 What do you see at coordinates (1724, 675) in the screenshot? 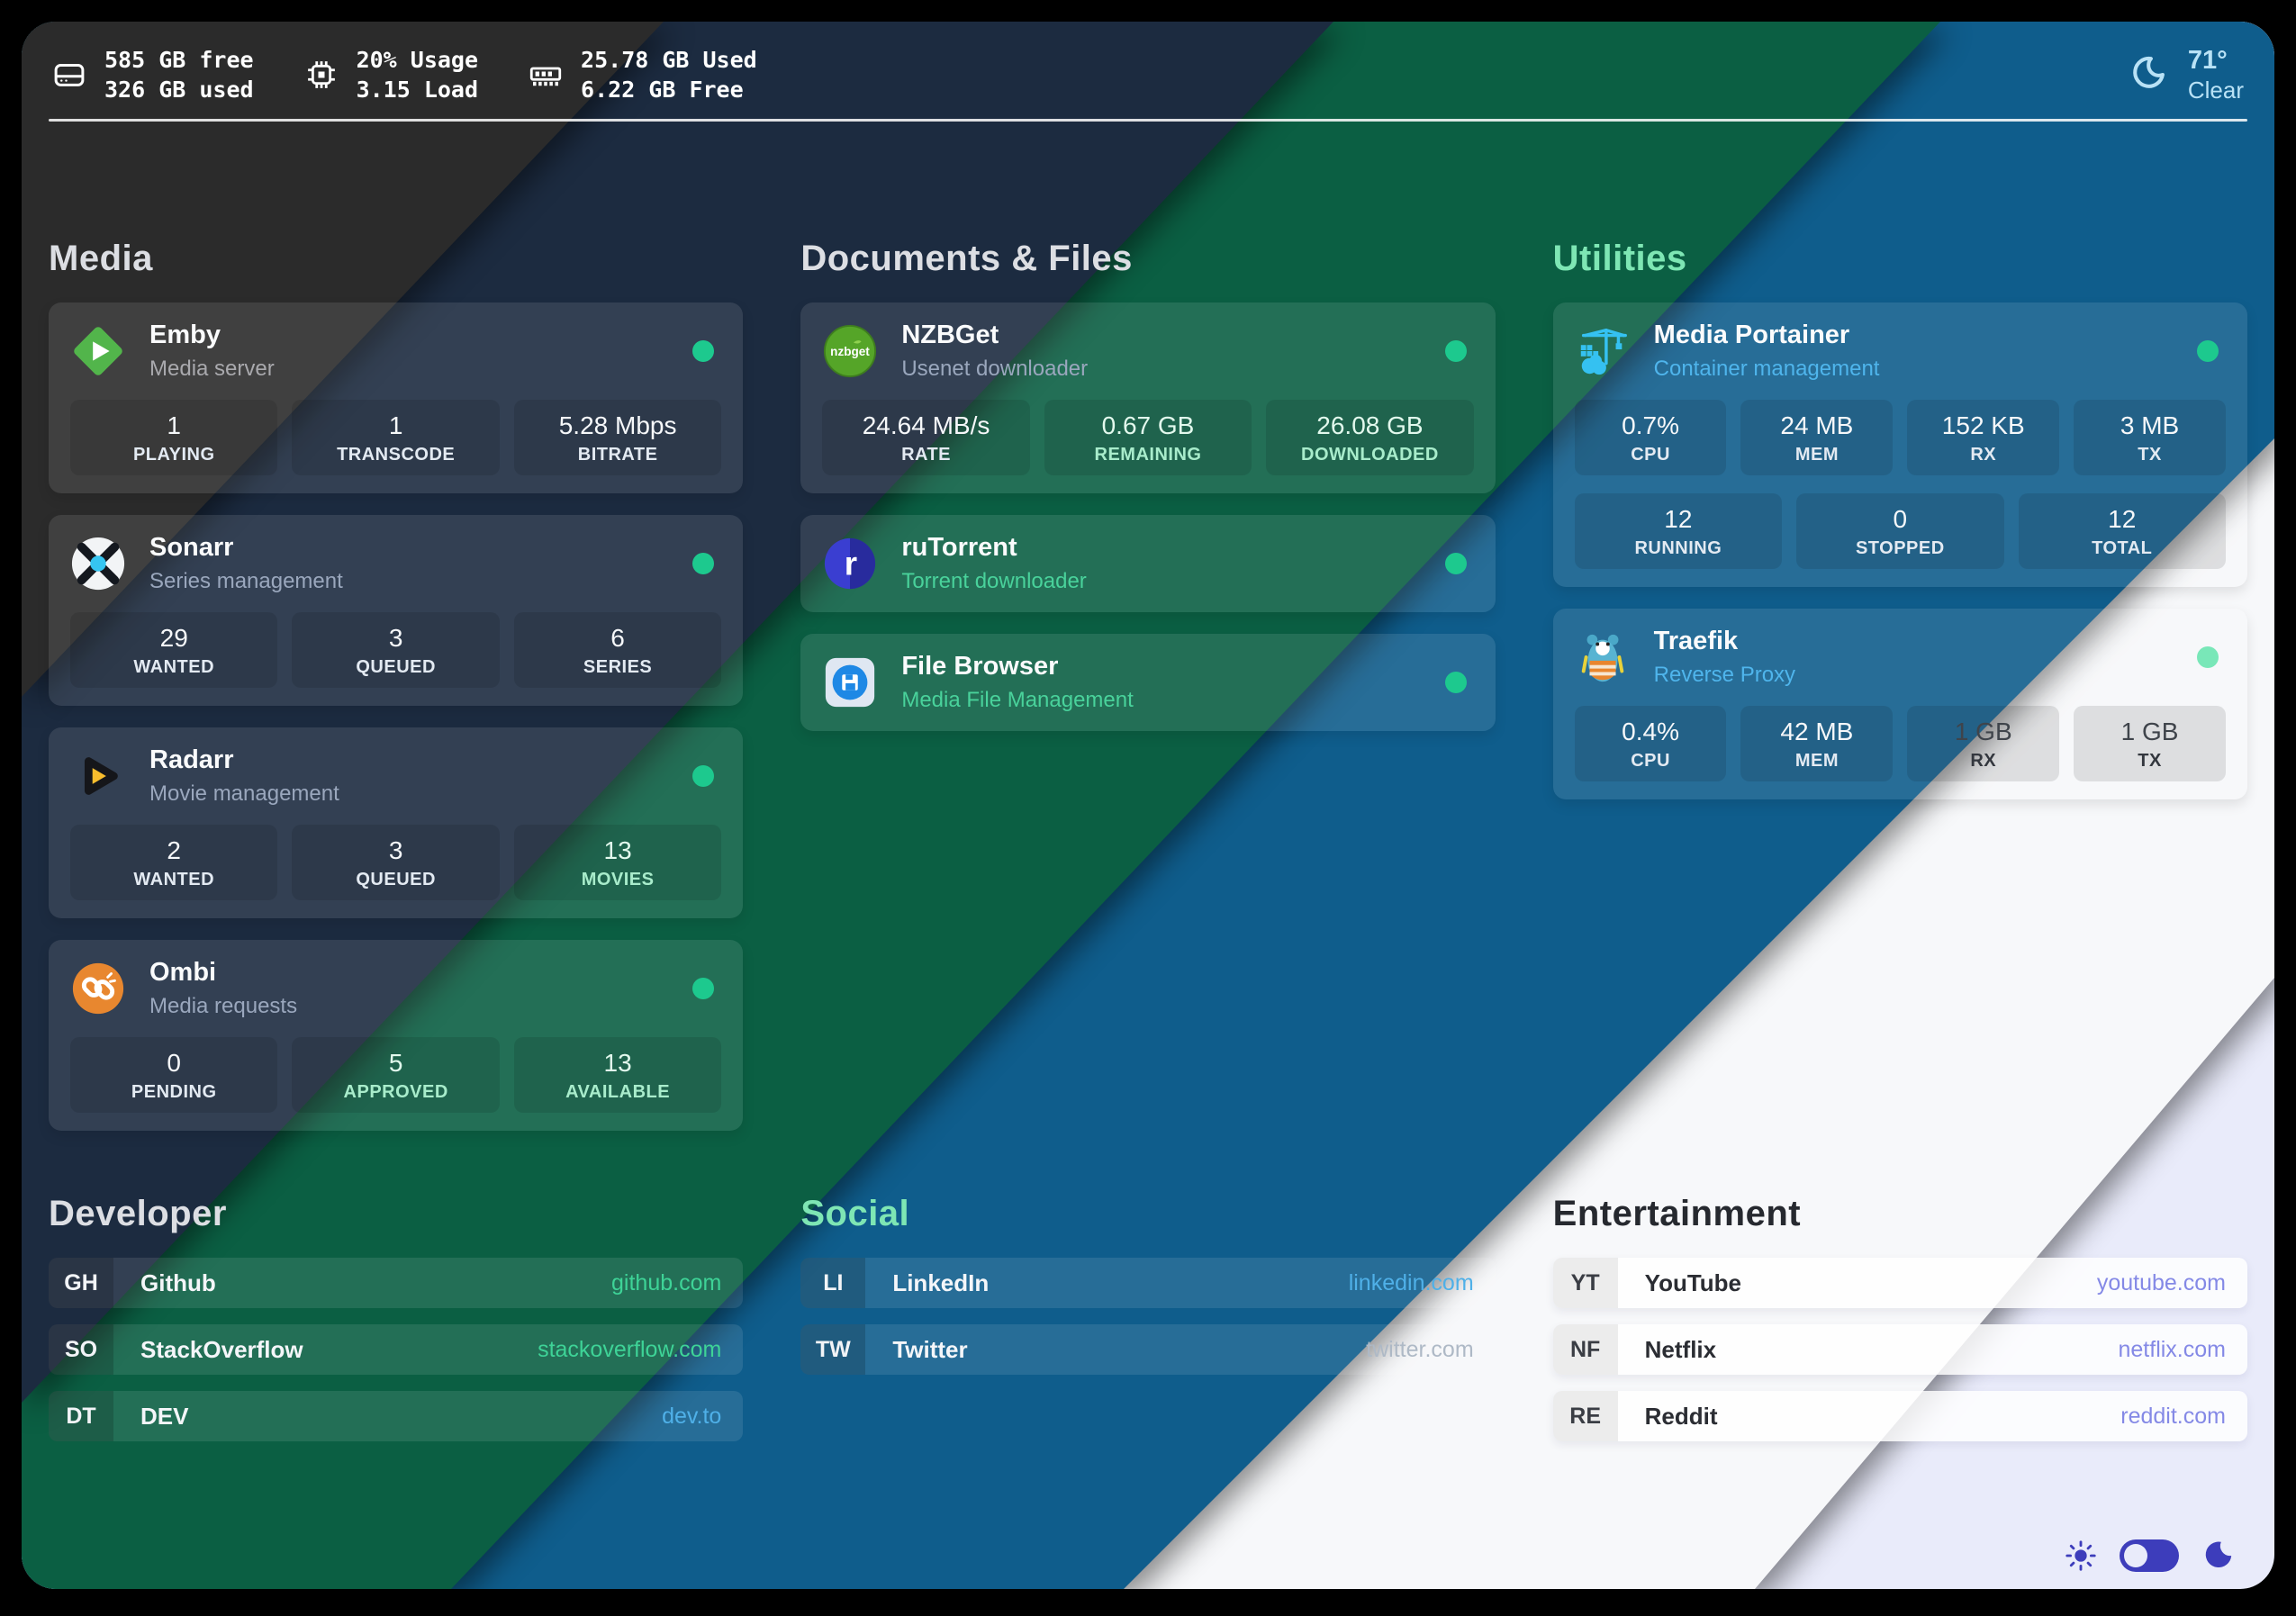
I see `service-subtitle: Reverse Proxy` at bounding box center [1724, 675].